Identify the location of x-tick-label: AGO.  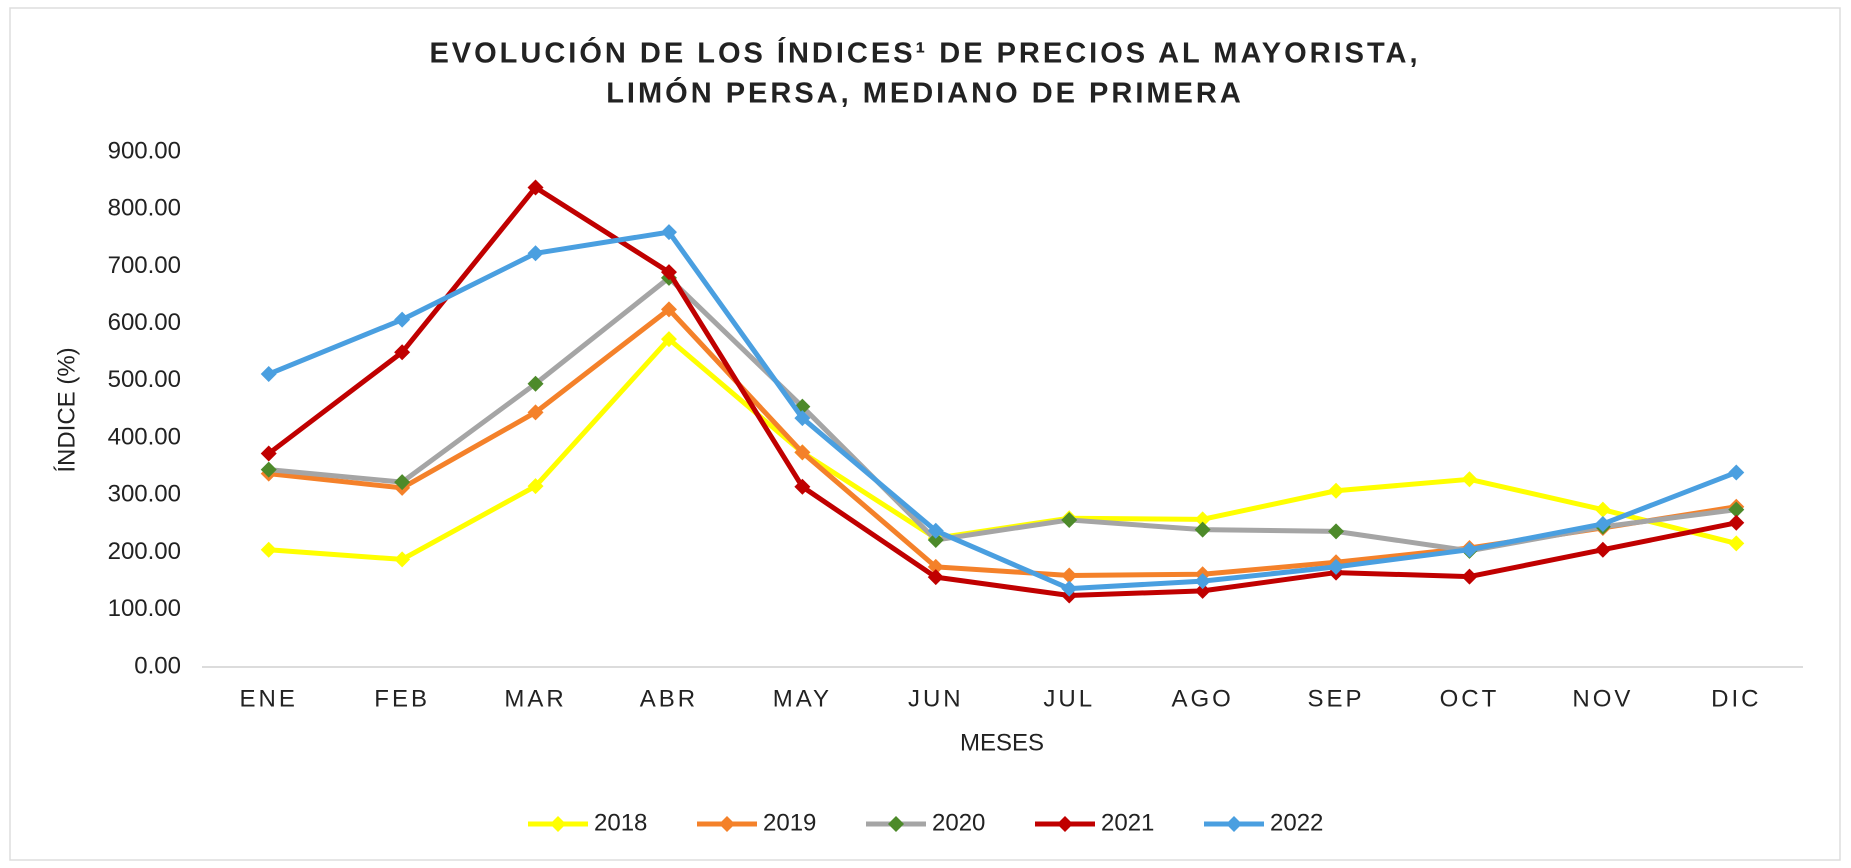
(1202, 698).